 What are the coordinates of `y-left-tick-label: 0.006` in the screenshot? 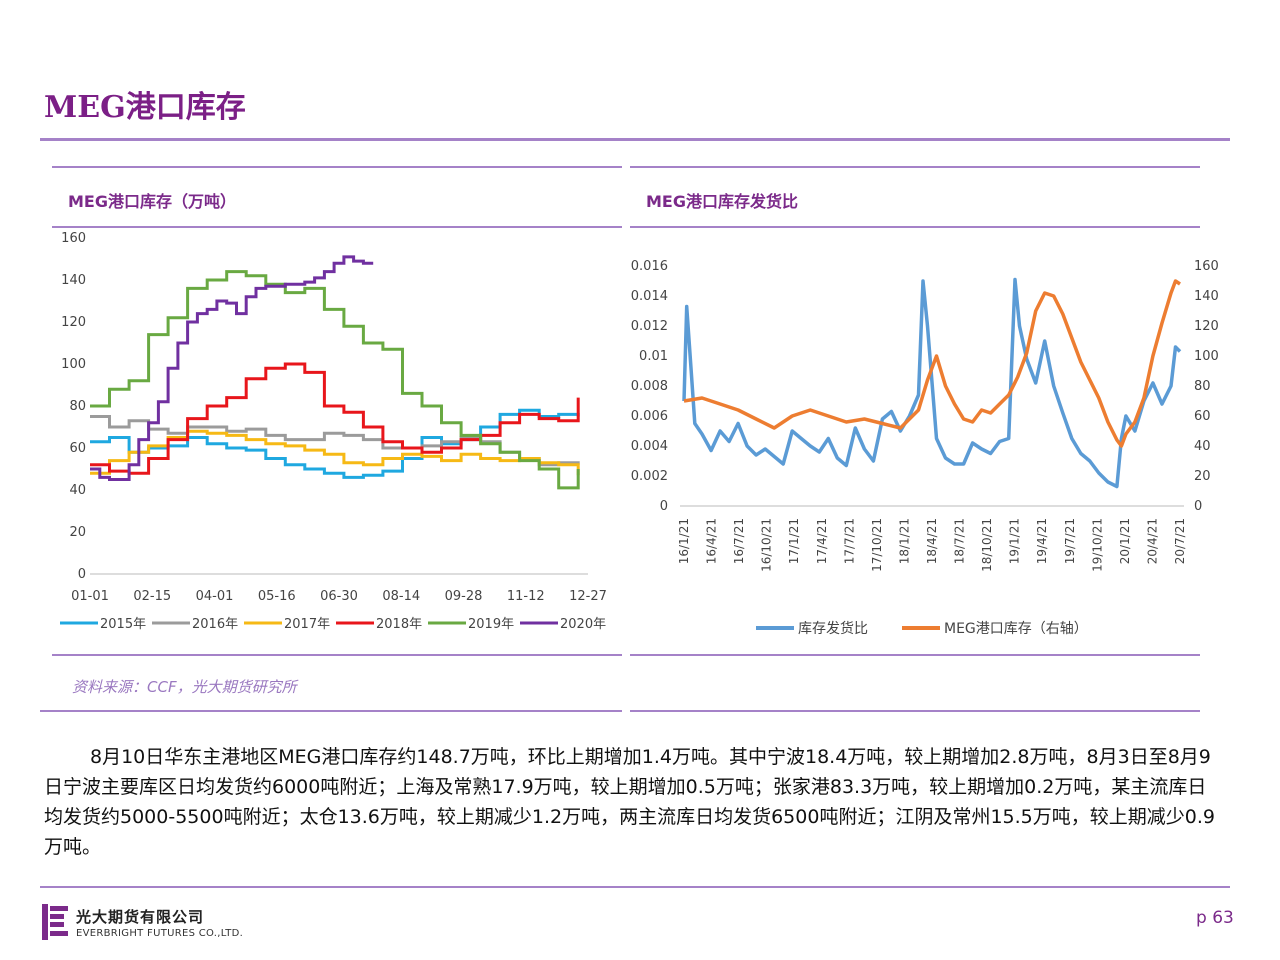 It's located at (649, 416).